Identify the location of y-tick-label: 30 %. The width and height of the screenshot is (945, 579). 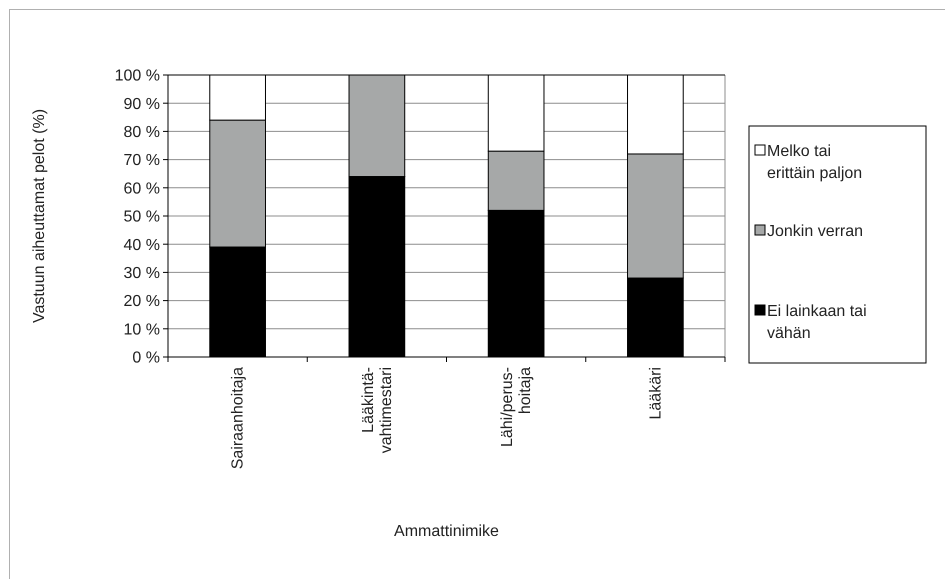
(142, 273).